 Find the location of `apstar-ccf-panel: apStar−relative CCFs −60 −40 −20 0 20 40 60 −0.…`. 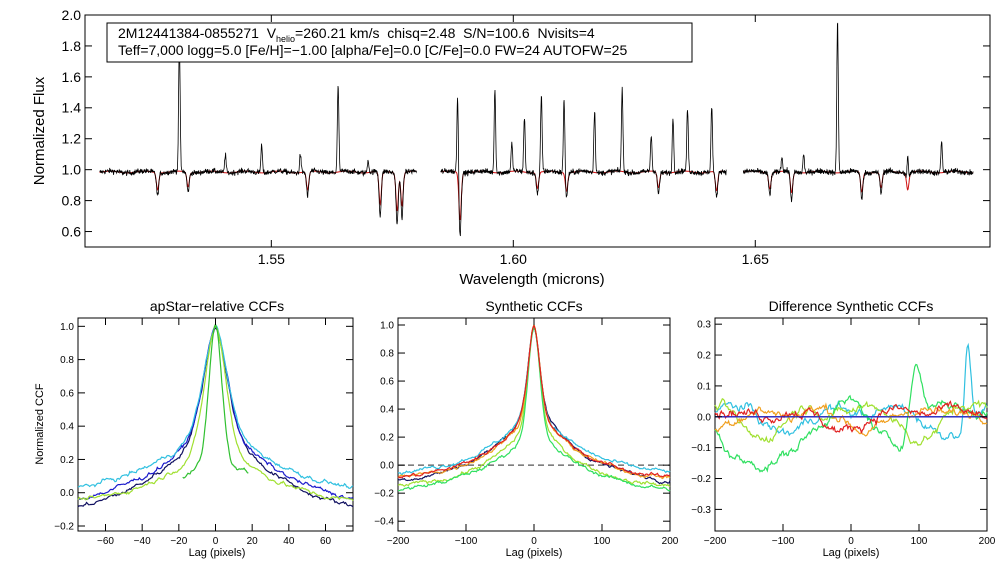

apstar-ccf-panel: apStar−relative CCFs −60 −40 −20 0 20 40 60 −0.… is located at coordinates (194, 428).